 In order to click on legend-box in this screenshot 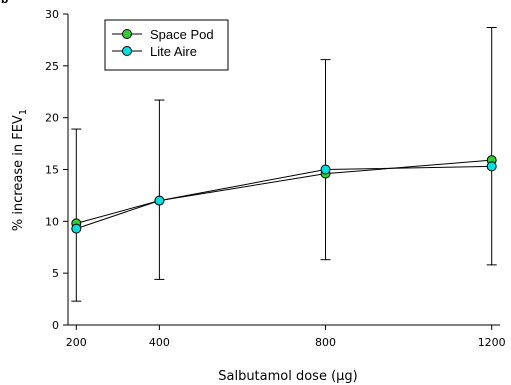, I will do `click(166, 45)`.